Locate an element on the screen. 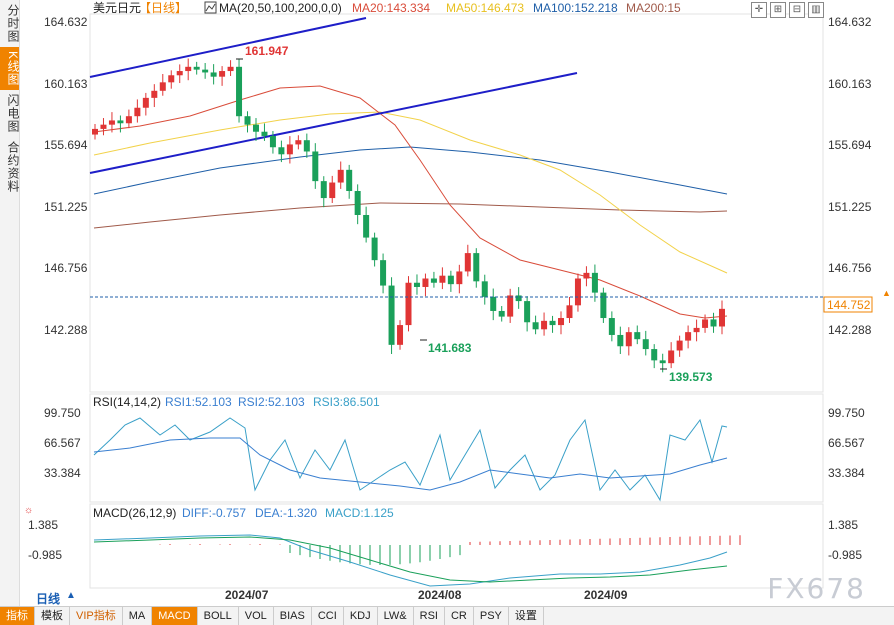 The width and height of the screenshot is (894, 625). price-tick-right: 155.694 is located at coordinates (850, 145).